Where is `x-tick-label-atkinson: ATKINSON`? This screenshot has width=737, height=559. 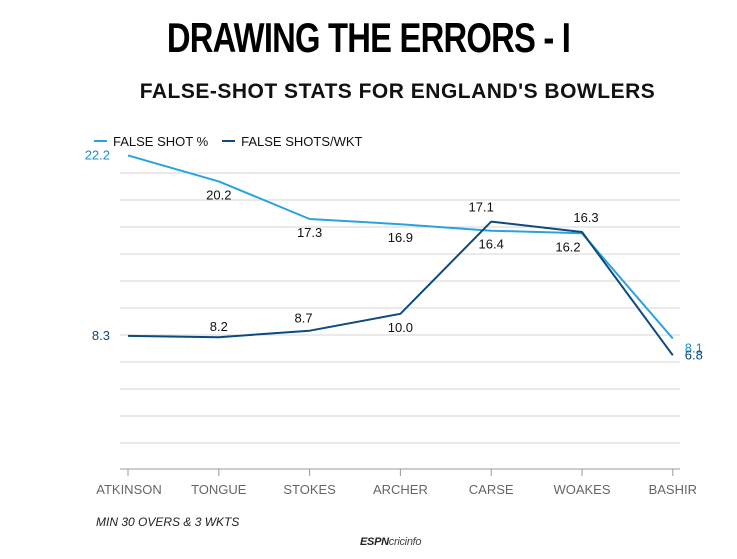 x-tick-label-atkinson: ATKINSON is located at coordinates (129, 489).